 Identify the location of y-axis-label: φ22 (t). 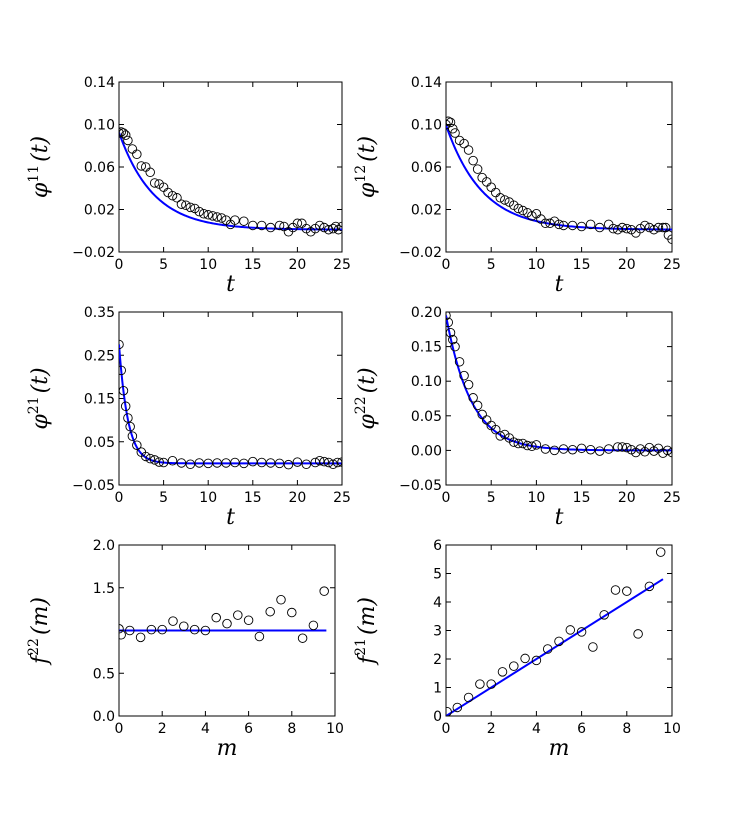
(366, 398).